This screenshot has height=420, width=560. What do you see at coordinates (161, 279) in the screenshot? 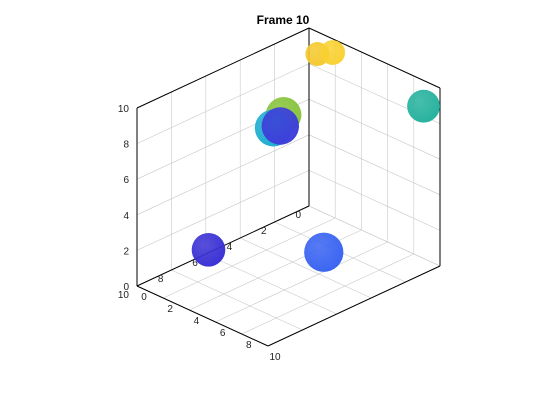
I see `x-tick-label: 8` at bounding box center [161, 279].